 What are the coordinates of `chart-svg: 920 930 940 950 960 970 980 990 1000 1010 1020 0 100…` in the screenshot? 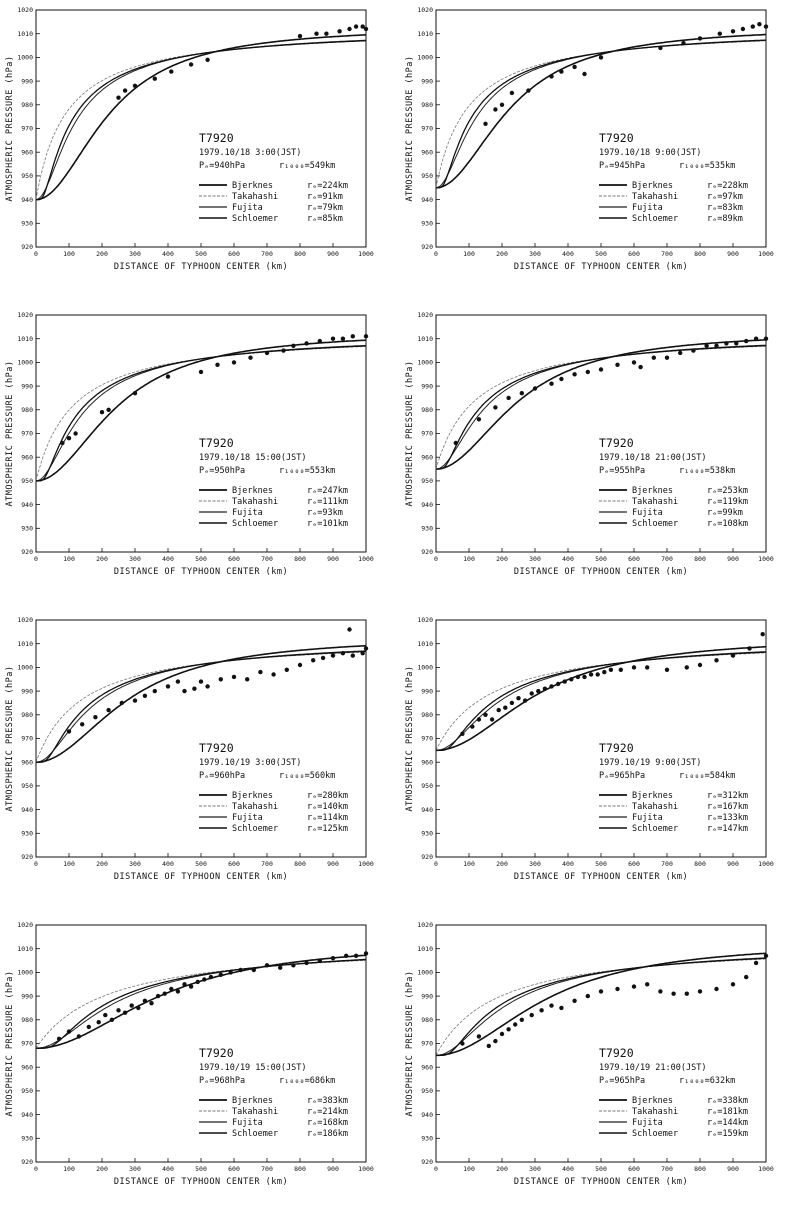 It's located at (189, 444).